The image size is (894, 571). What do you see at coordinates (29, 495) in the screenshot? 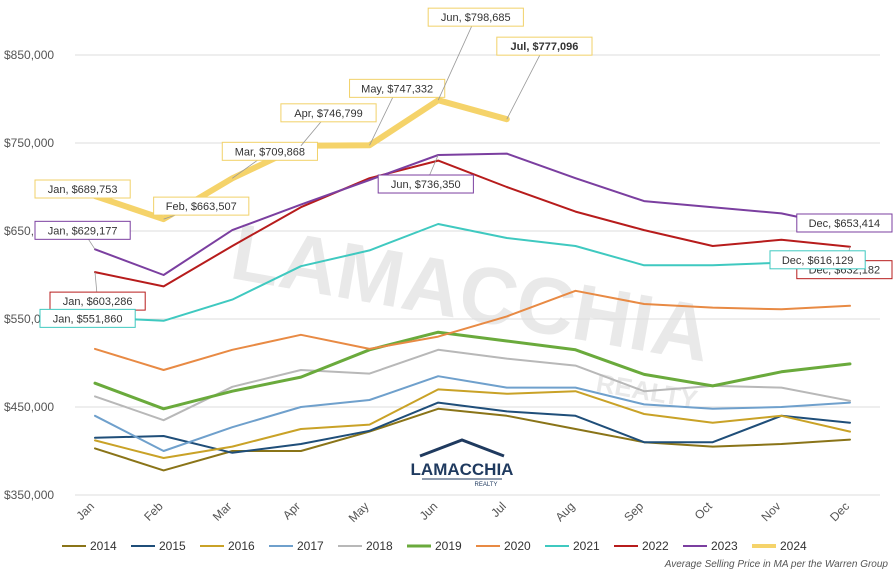
I see `y-tick-label: $350,000` at bounding box center [29, 495].